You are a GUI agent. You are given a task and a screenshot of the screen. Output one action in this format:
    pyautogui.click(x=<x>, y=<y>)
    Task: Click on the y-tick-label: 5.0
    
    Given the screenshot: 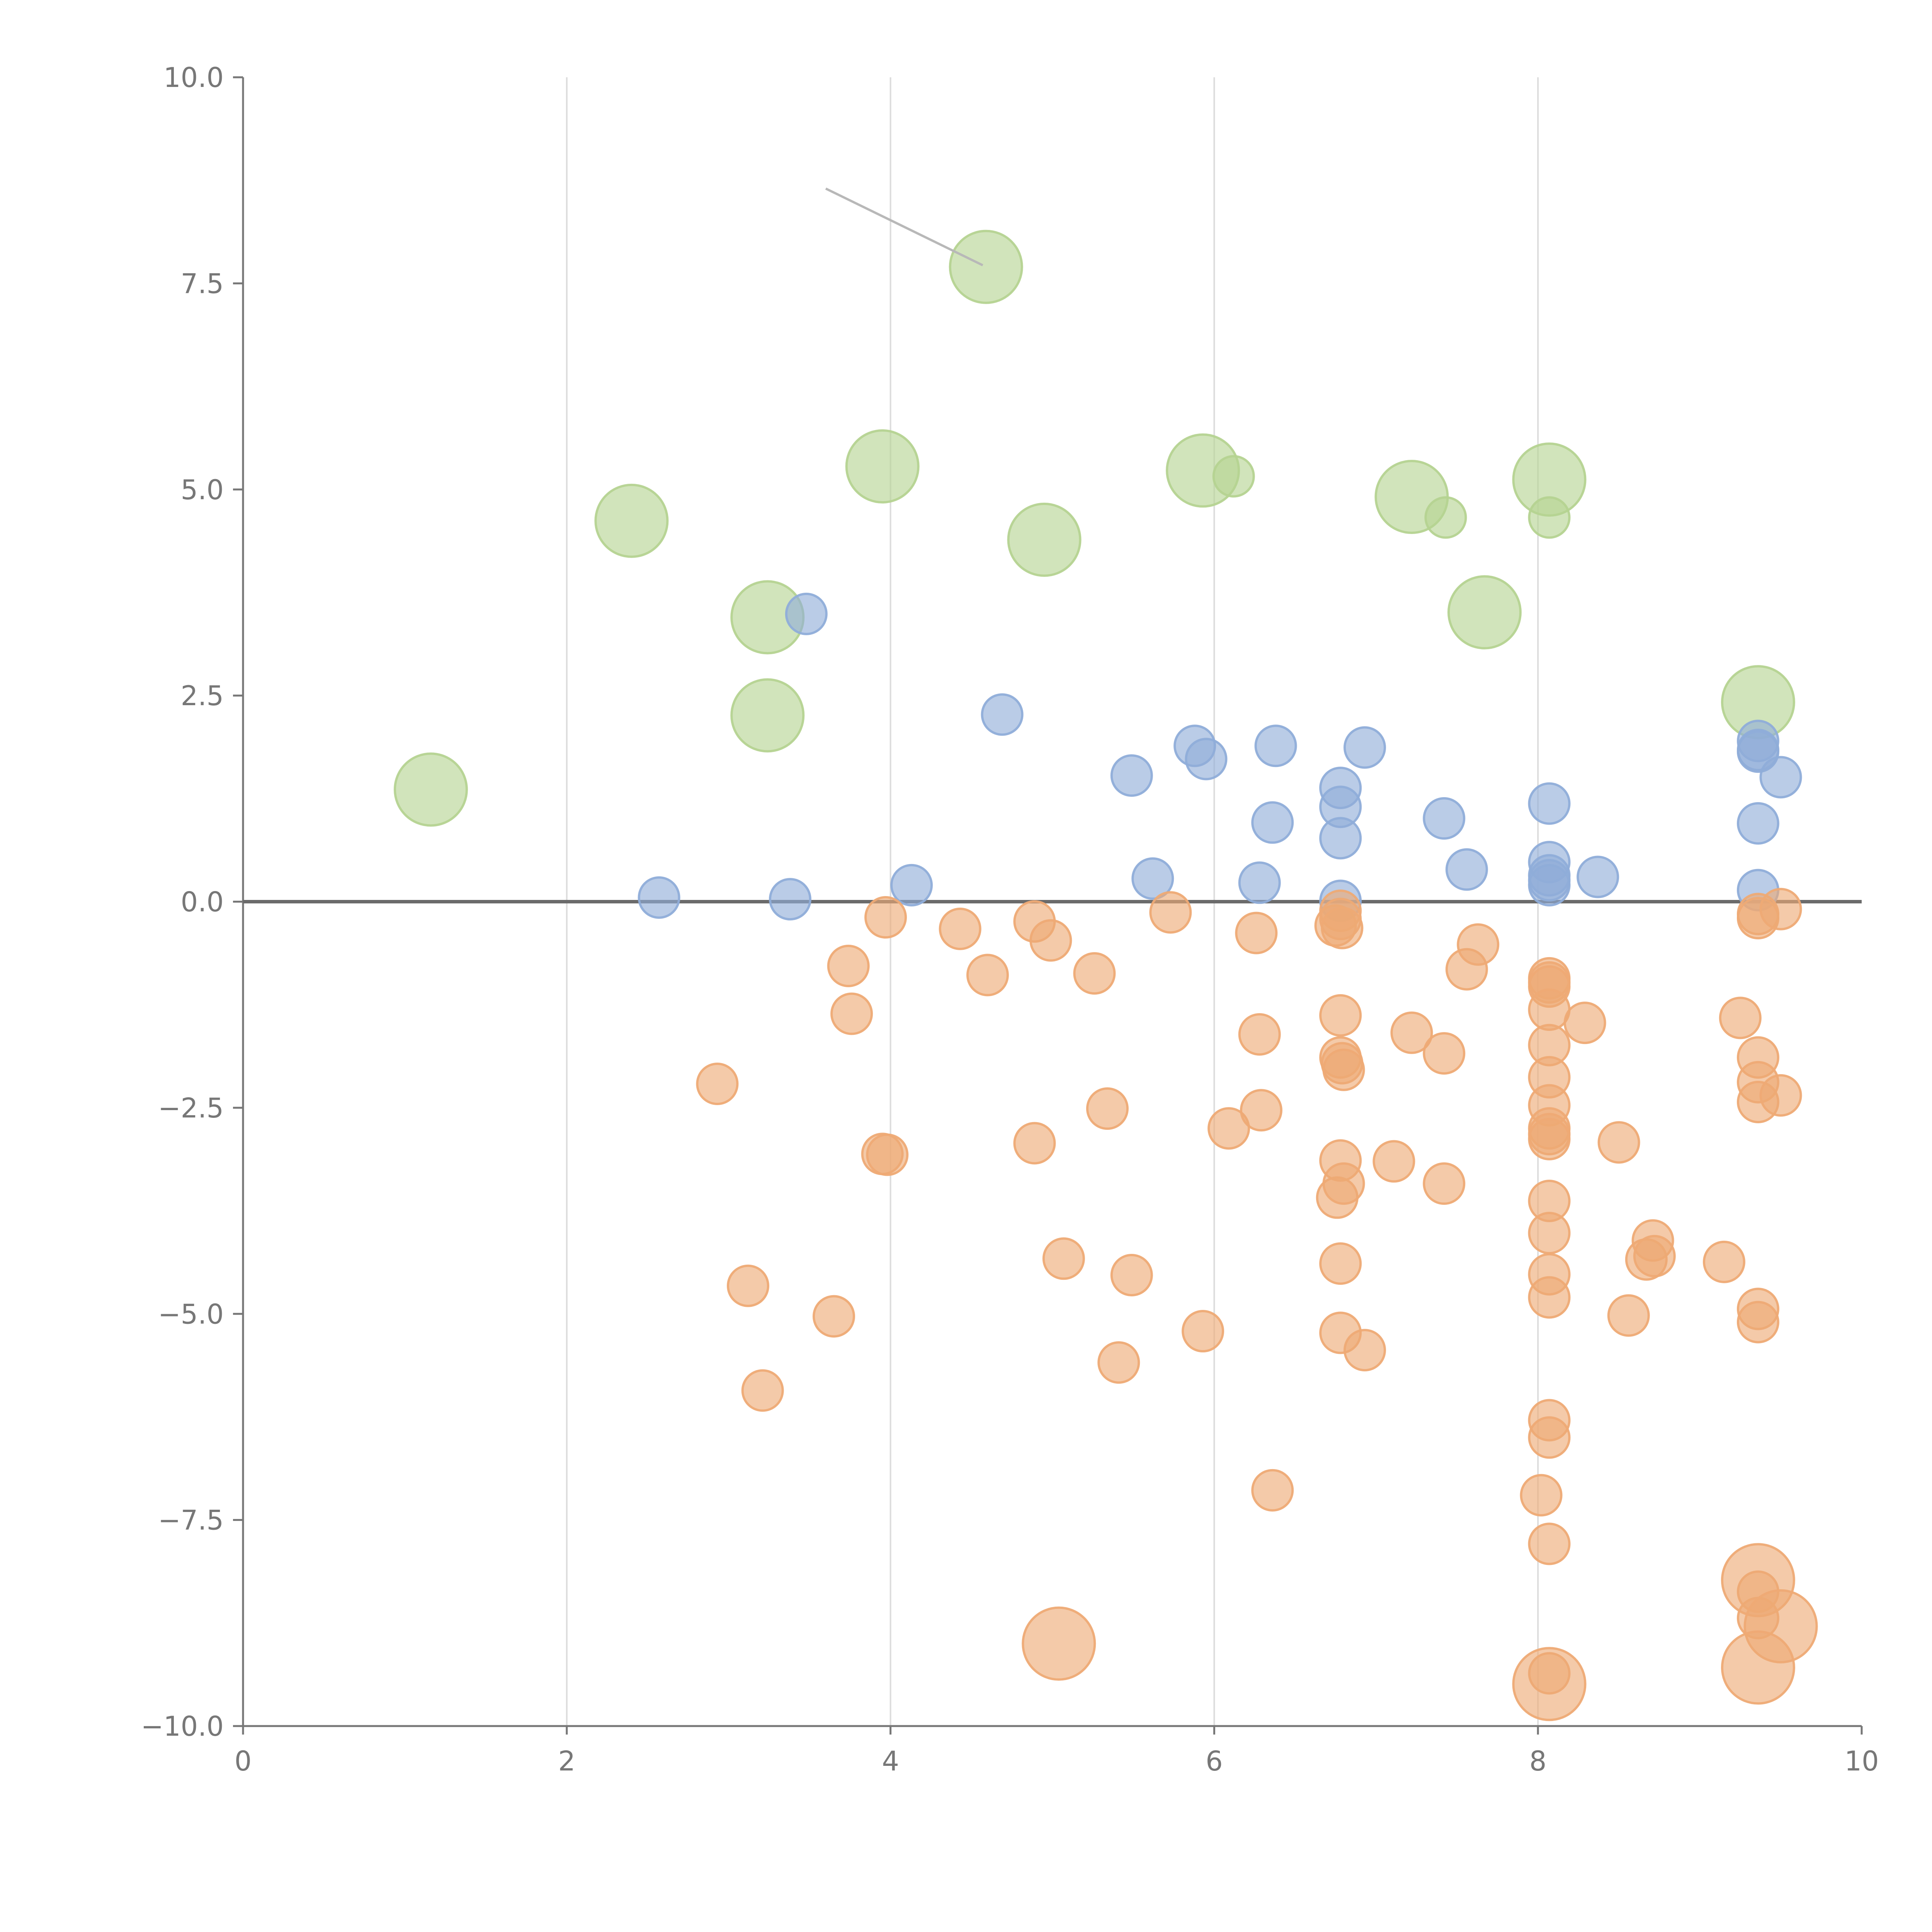 What is the action you would take?
    pyautogui.click(x=202, y=490)
    